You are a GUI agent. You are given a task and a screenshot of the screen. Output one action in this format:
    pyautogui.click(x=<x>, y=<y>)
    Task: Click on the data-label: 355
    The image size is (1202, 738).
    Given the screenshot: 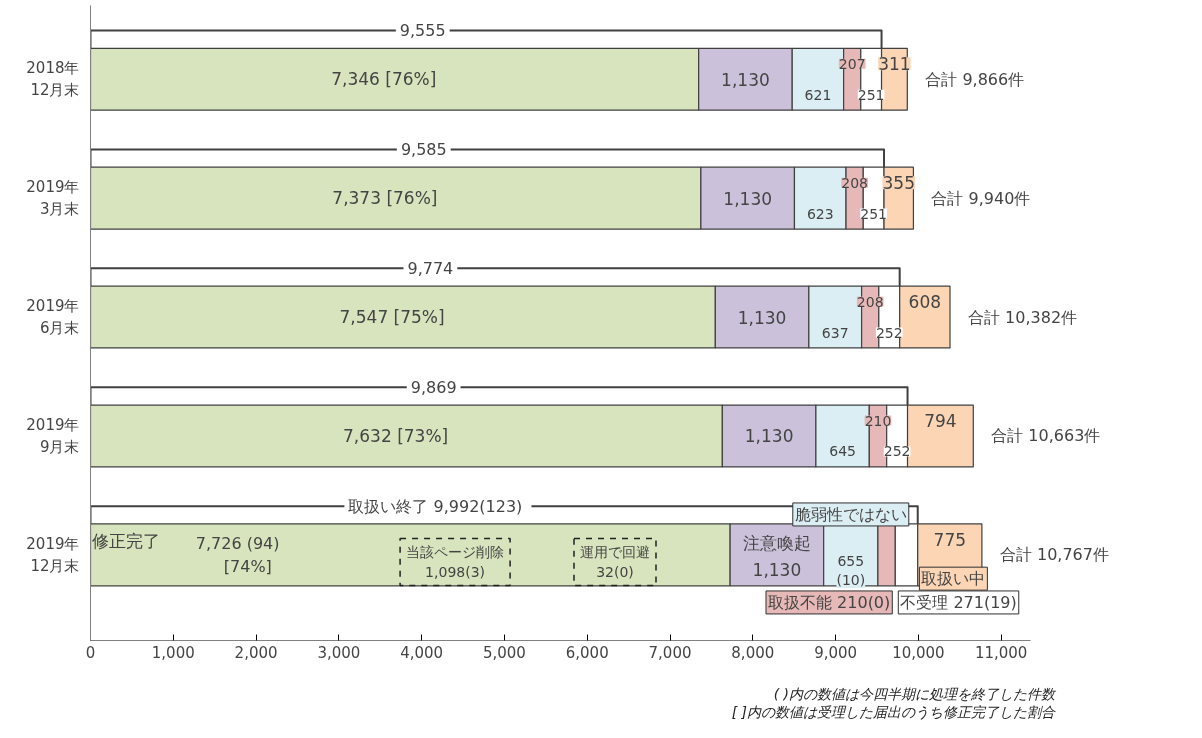 What is the action you would take?
    pyautogui.click(x=898, y=183)
    